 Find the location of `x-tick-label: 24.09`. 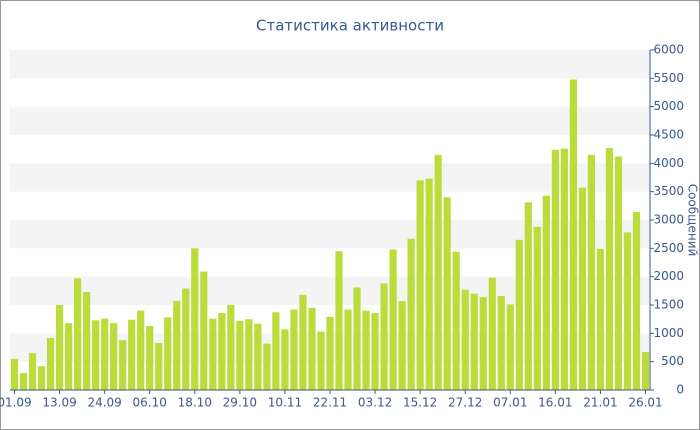

x-tick-label: 24.09 is located at coordinates (104, 403).